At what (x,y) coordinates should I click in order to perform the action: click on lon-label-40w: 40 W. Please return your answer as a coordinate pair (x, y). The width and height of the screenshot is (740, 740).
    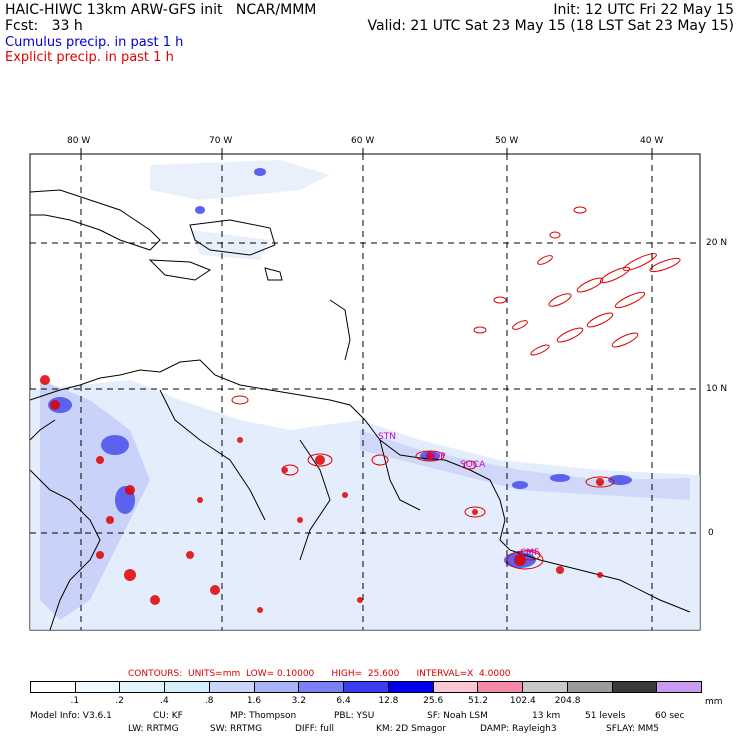
    Looking at the image, I should click on (652, 141).